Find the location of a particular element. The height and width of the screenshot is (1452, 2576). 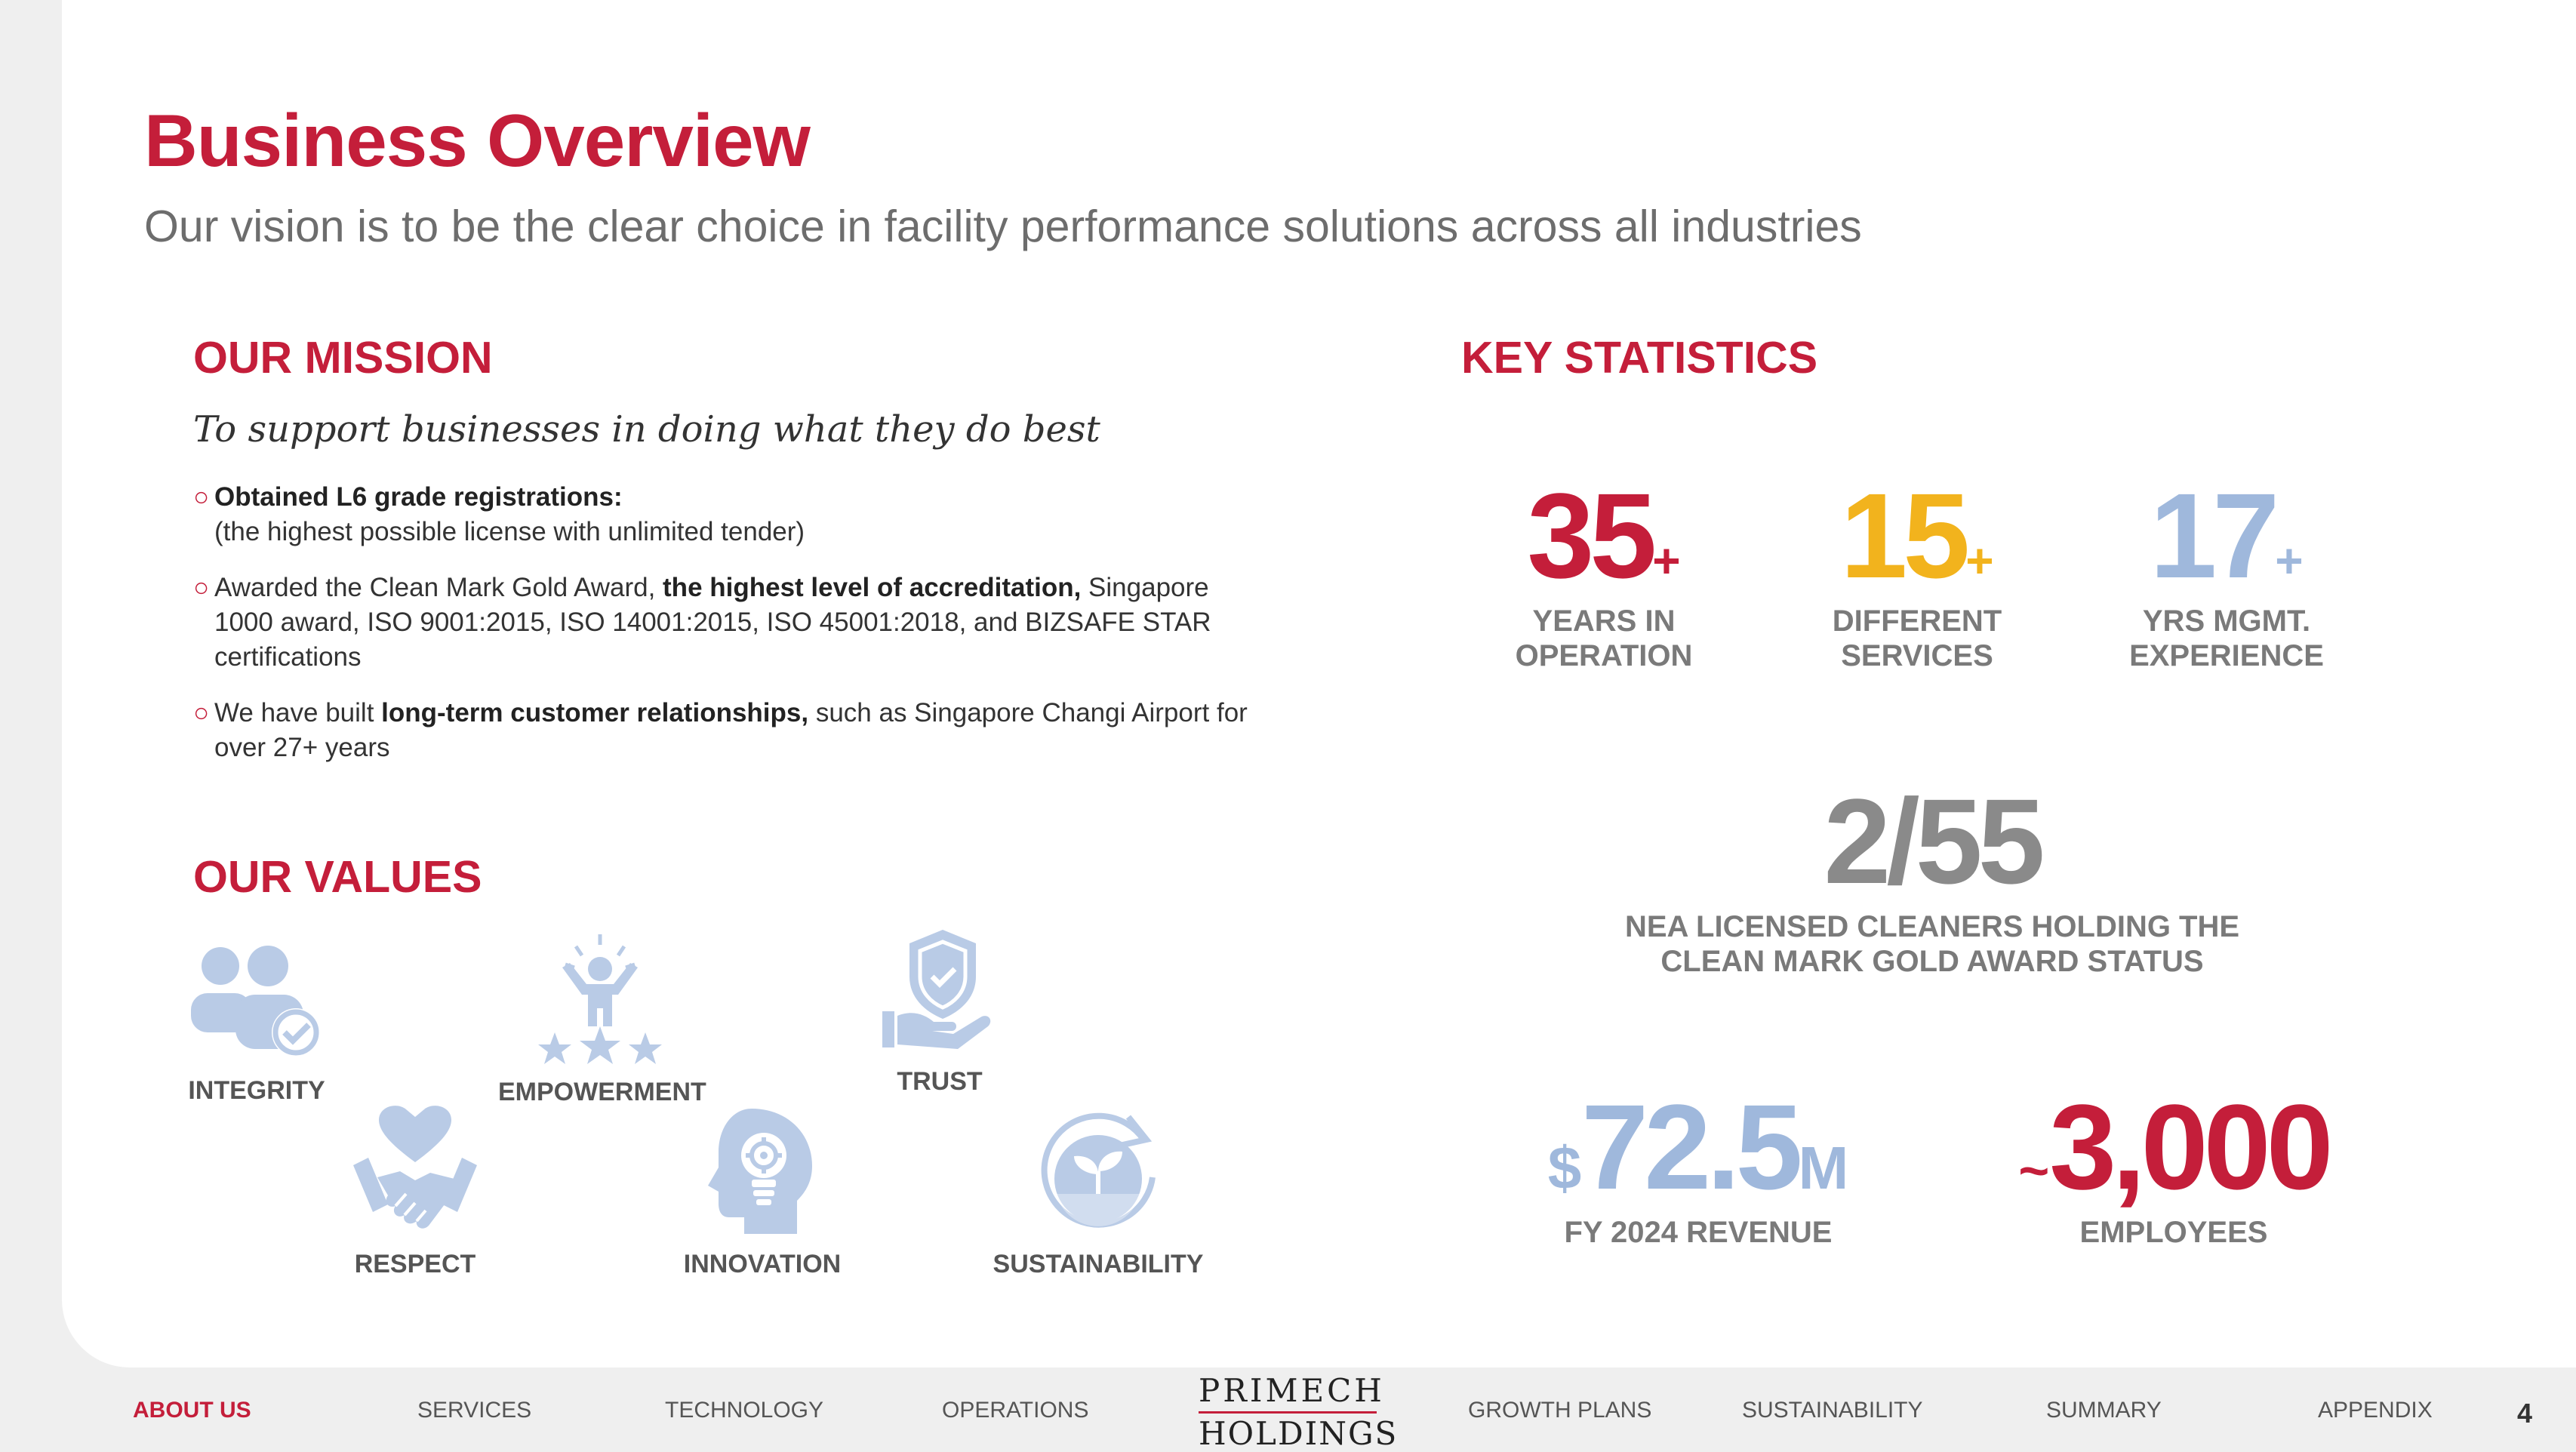

stats-heading: KEY STATISTICS is located at coordinates (1639, 358).